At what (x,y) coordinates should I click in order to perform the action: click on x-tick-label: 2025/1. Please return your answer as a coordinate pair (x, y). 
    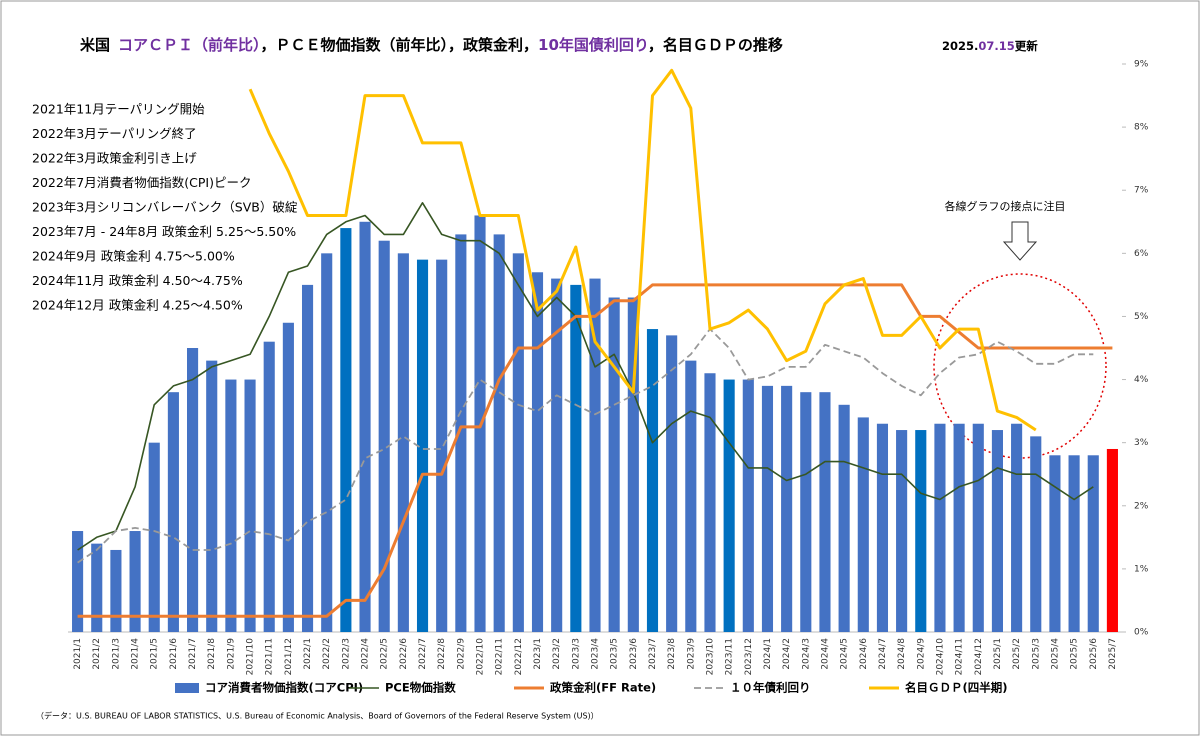
    Looking at the image, I should click on (998, 654).